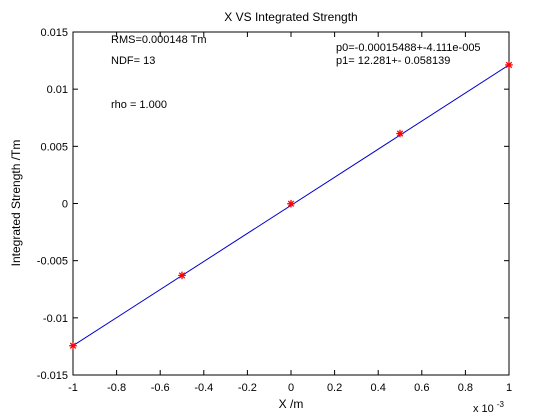 Image resolution: width=560 pixels, height=420 pixels. What do you see at coordinates (421, 388) in the screenshot?
I see `x-tick-label: 0.6` at bounding box center [421, 388].